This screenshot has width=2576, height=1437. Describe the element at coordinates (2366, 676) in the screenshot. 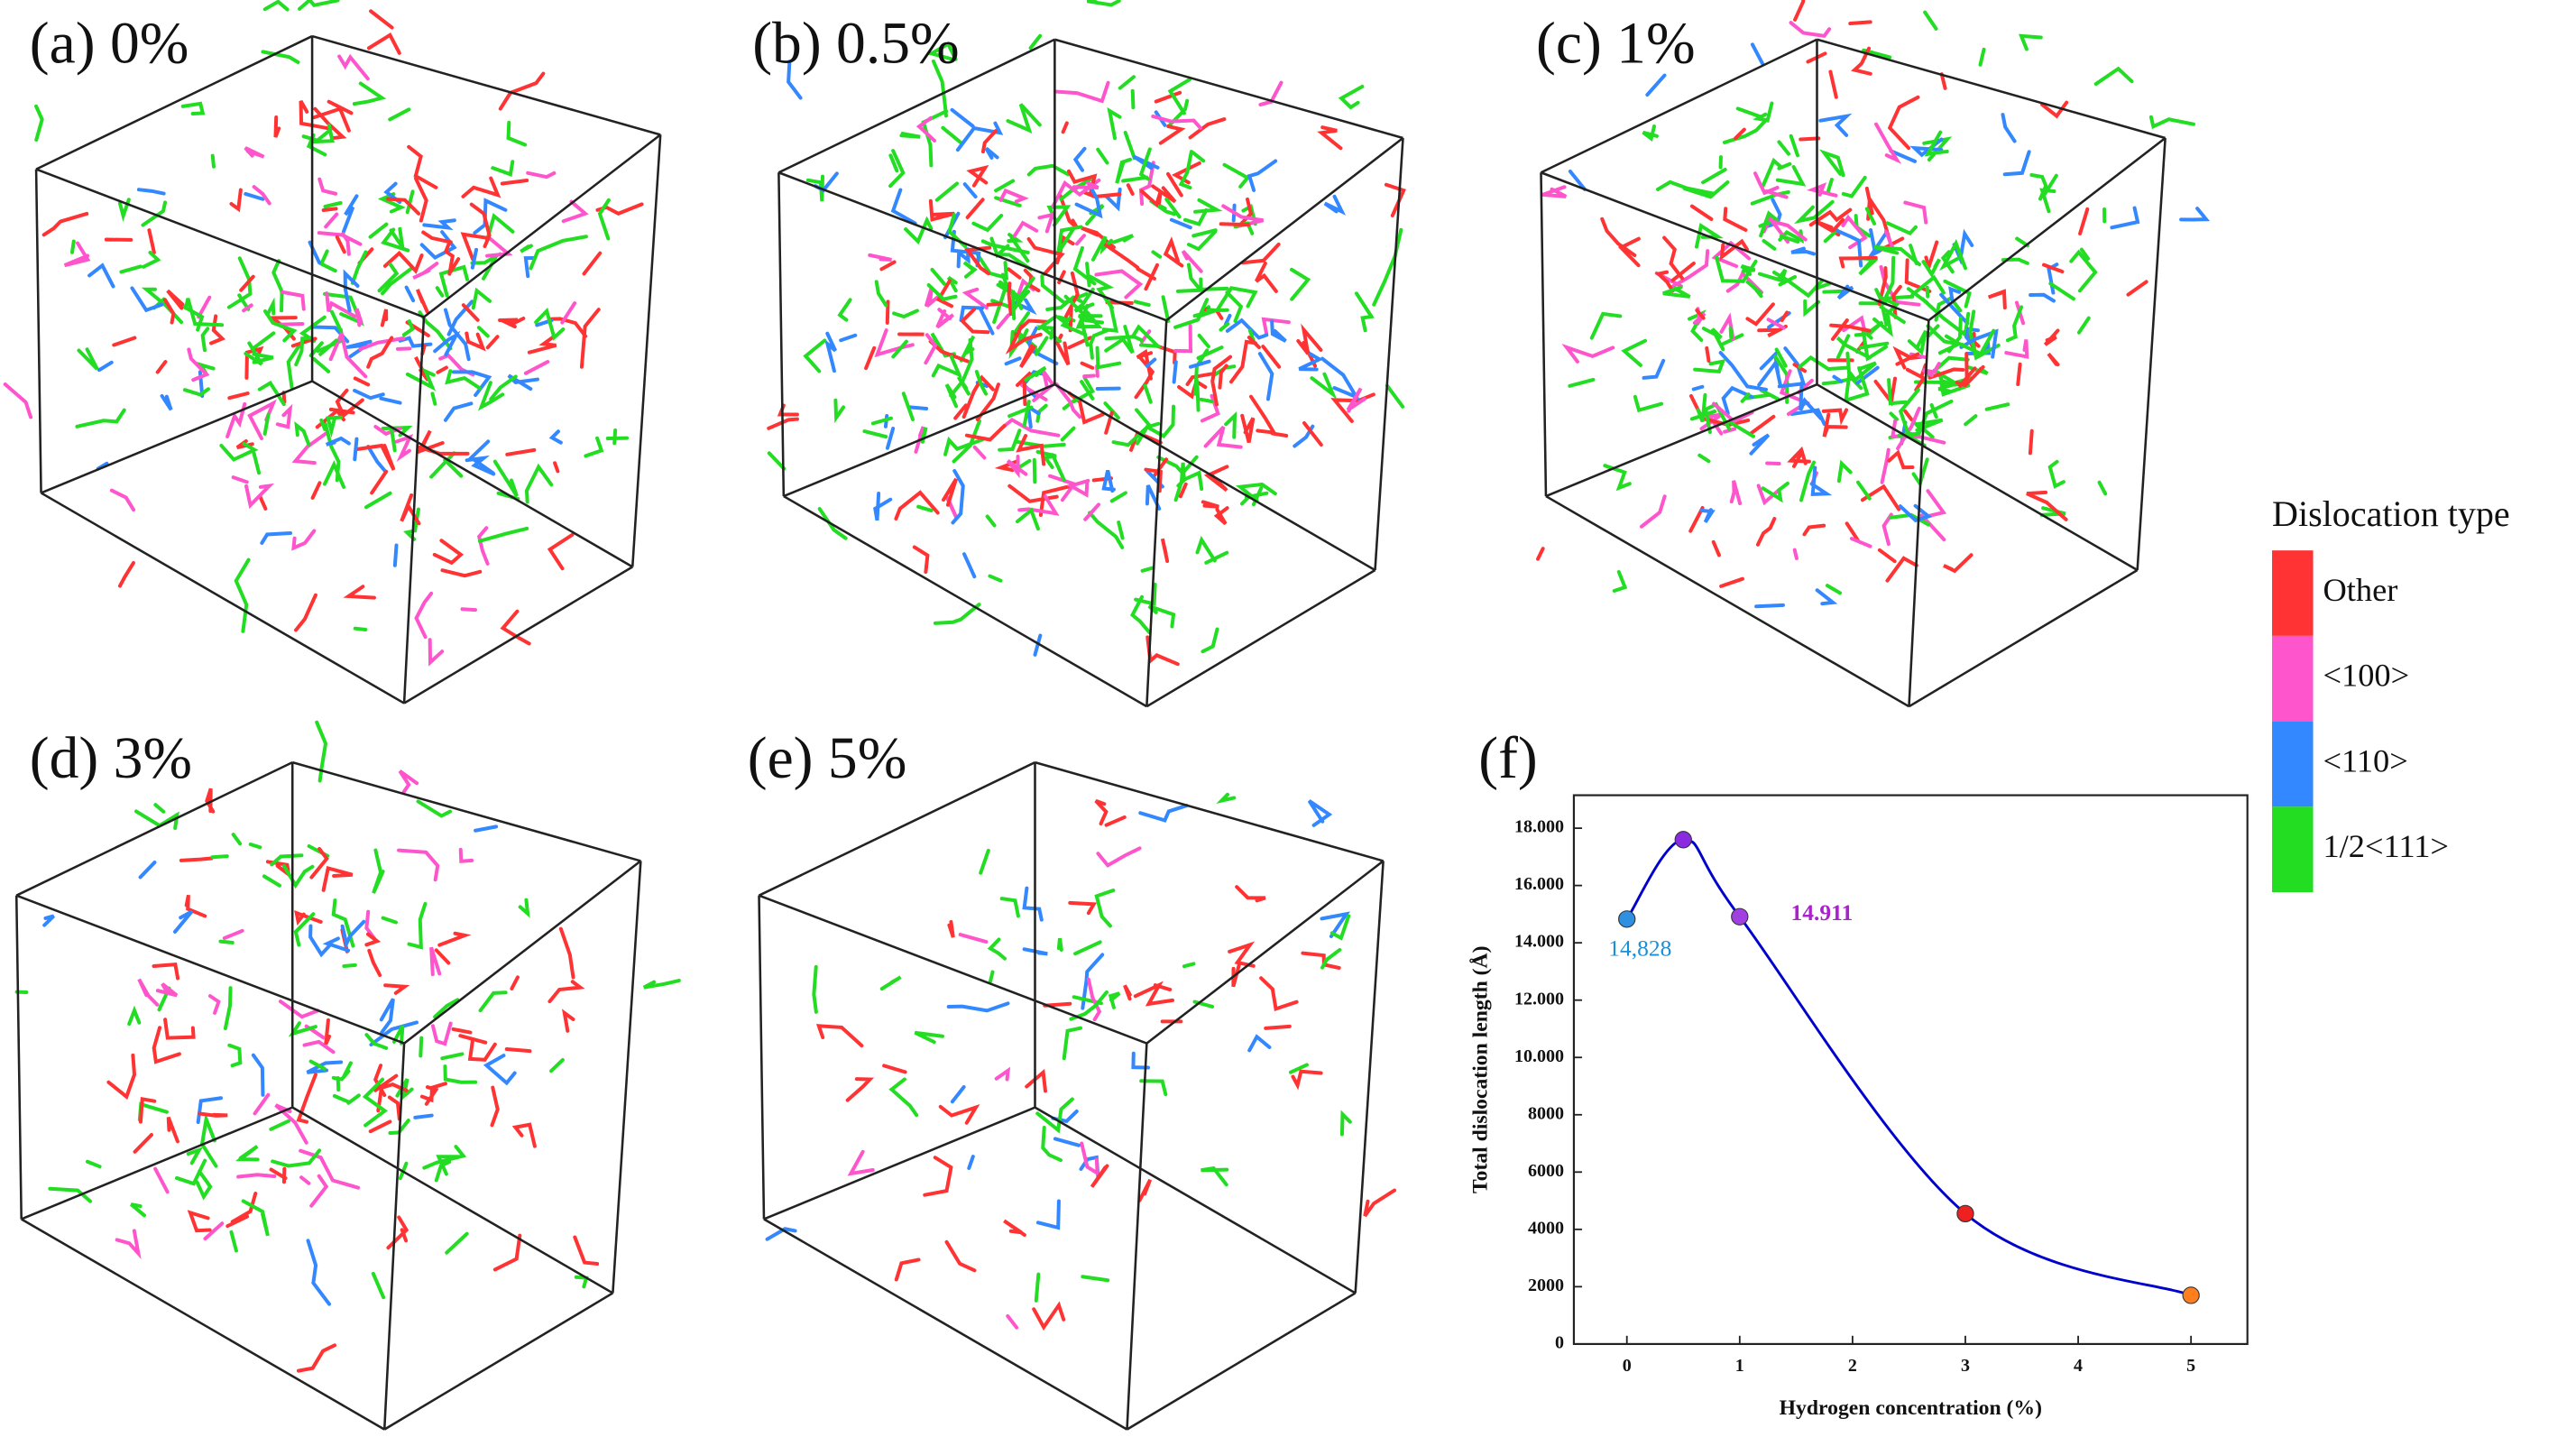

I see `legend-label: <100>` at that location.